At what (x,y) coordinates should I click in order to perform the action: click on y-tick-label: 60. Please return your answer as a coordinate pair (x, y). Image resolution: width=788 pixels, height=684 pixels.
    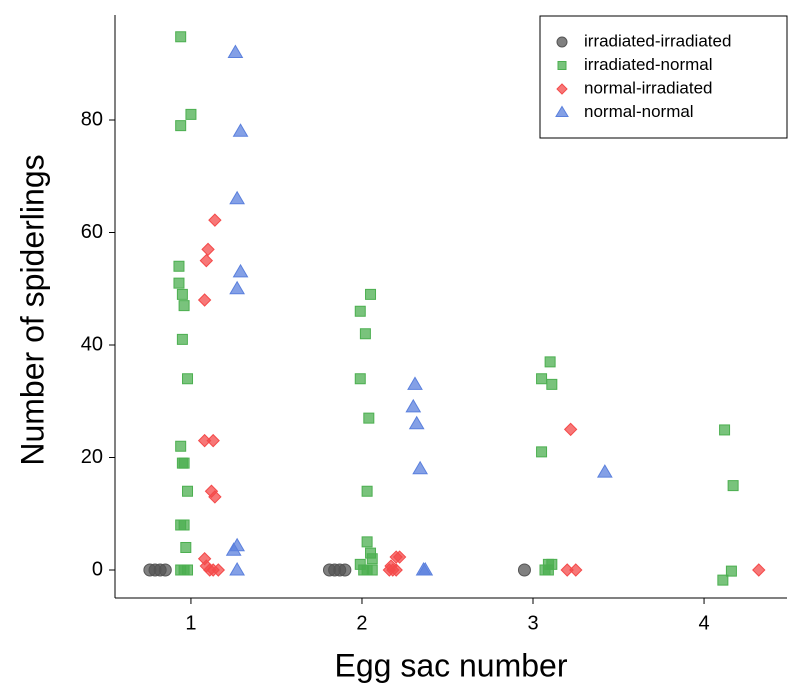
    Looking at the image, I should click on (92, 232).